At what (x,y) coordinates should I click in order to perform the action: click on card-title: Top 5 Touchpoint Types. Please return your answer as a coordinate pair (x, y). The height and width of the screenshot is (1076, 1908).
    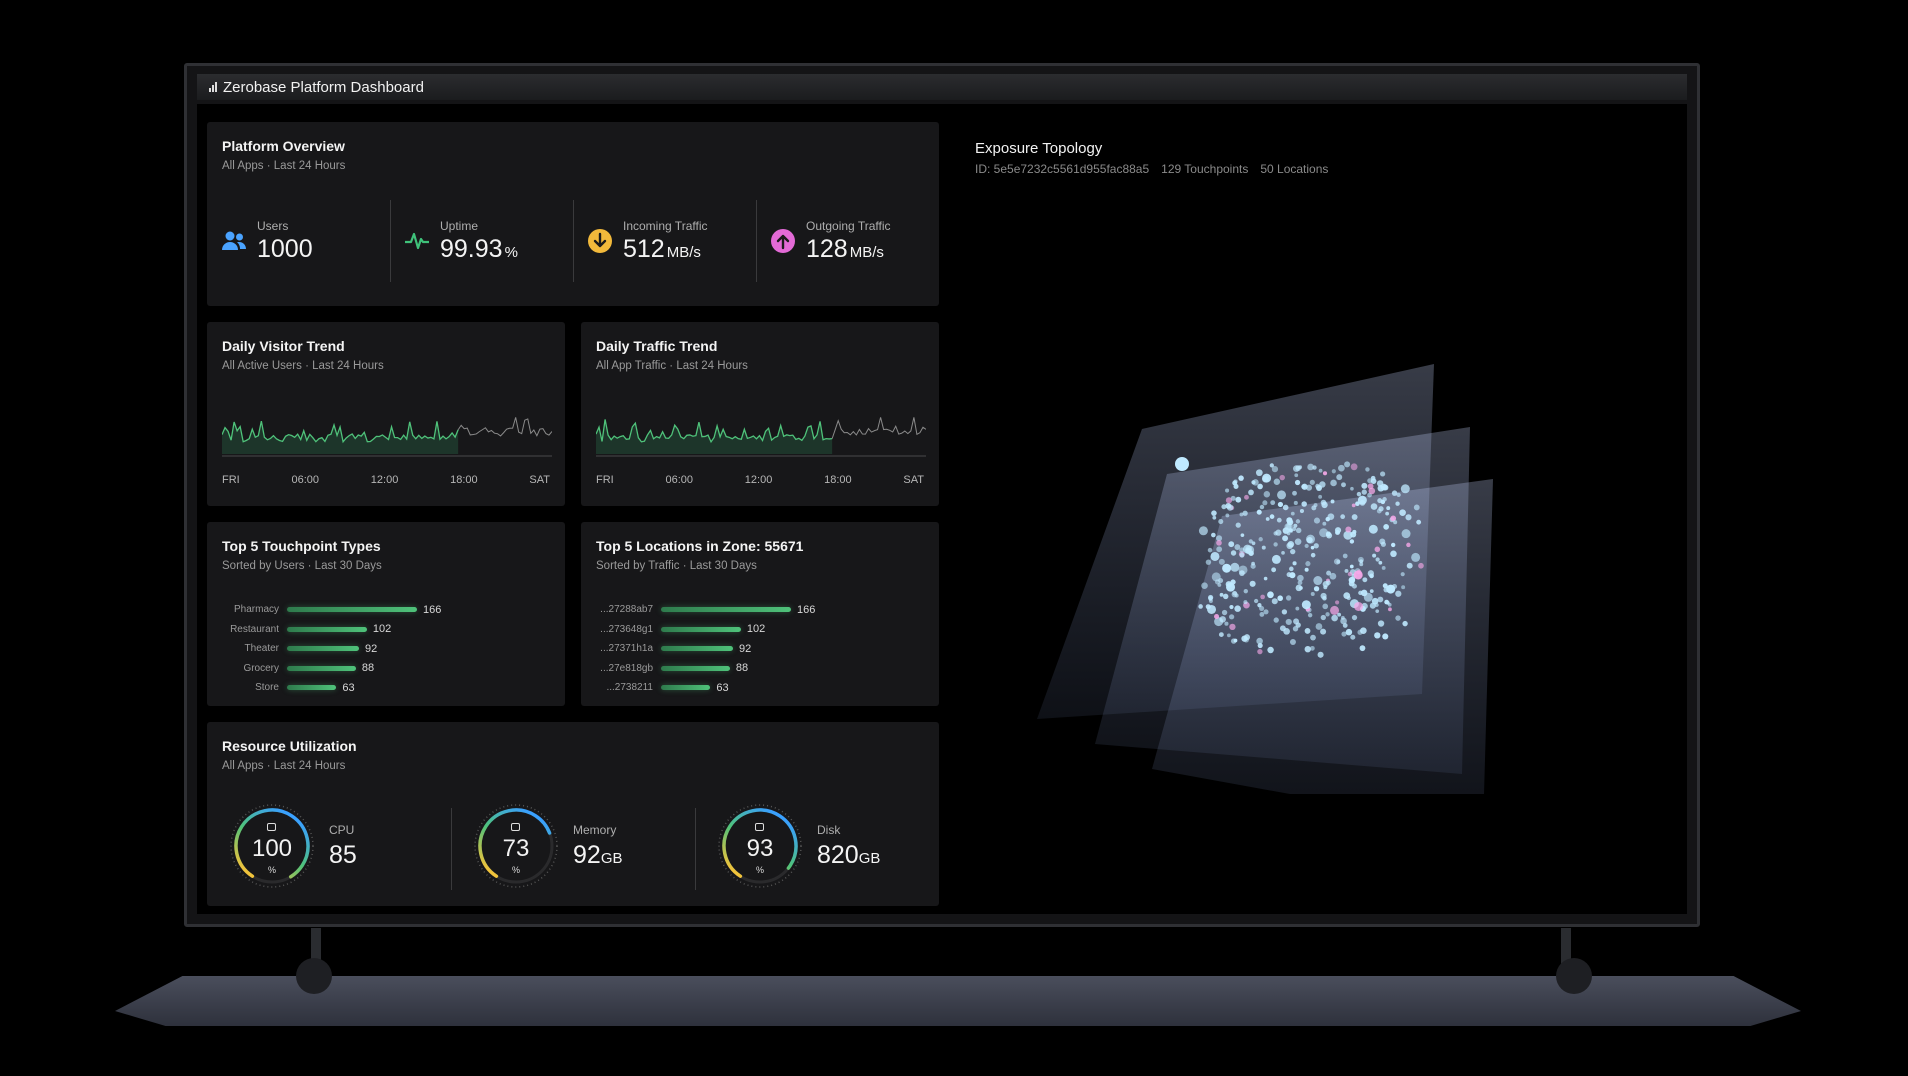
    Looking at the image, I should click on (301, 546).